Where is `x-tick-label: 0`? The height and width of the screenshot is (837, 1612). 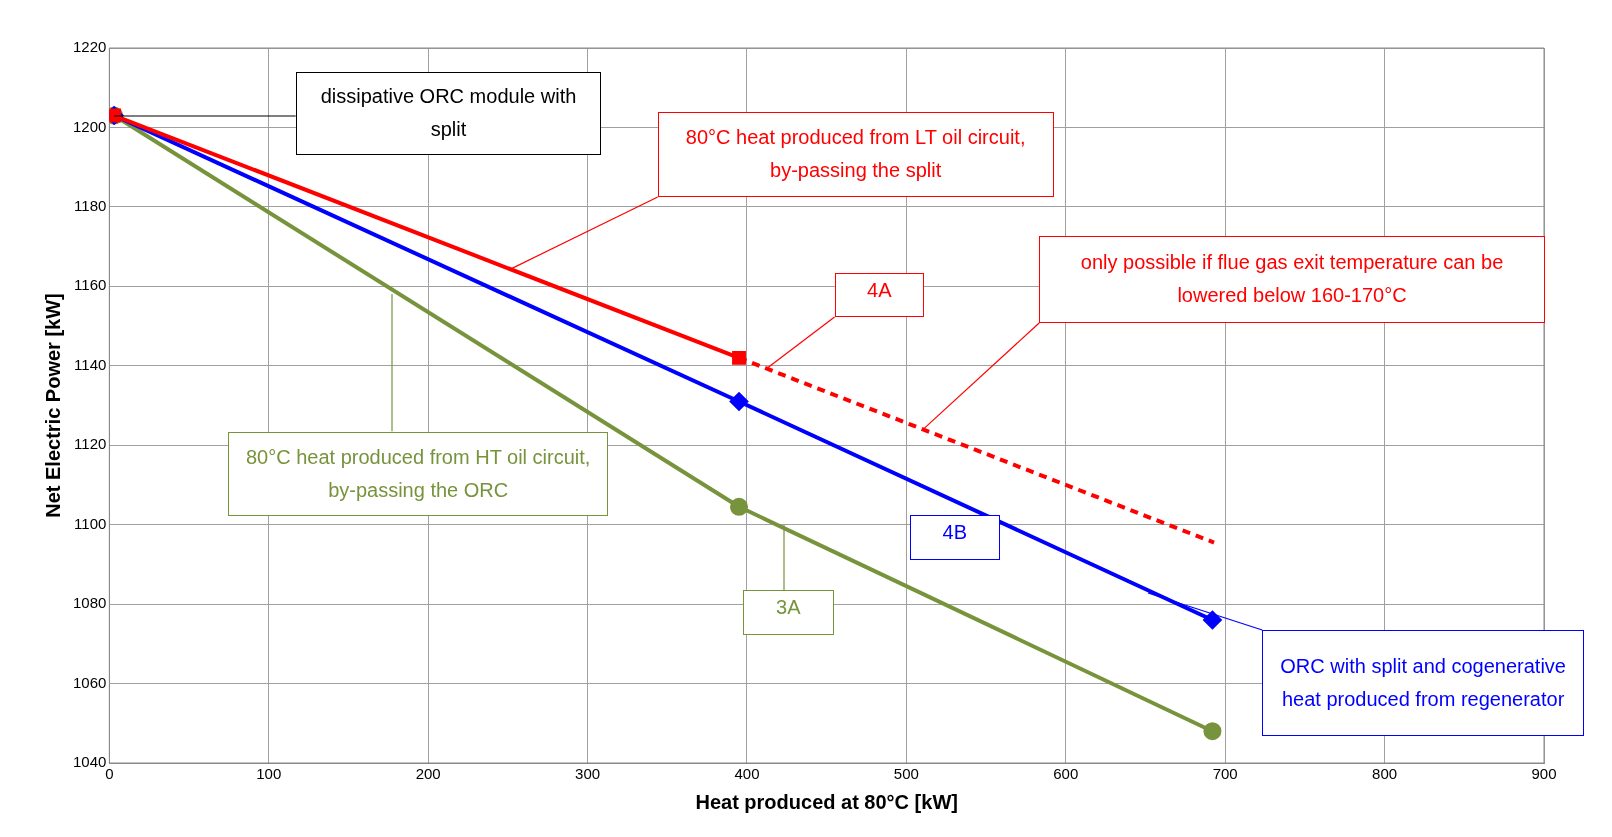 x-tick-label: 0 is located at coordinates (109, 774).